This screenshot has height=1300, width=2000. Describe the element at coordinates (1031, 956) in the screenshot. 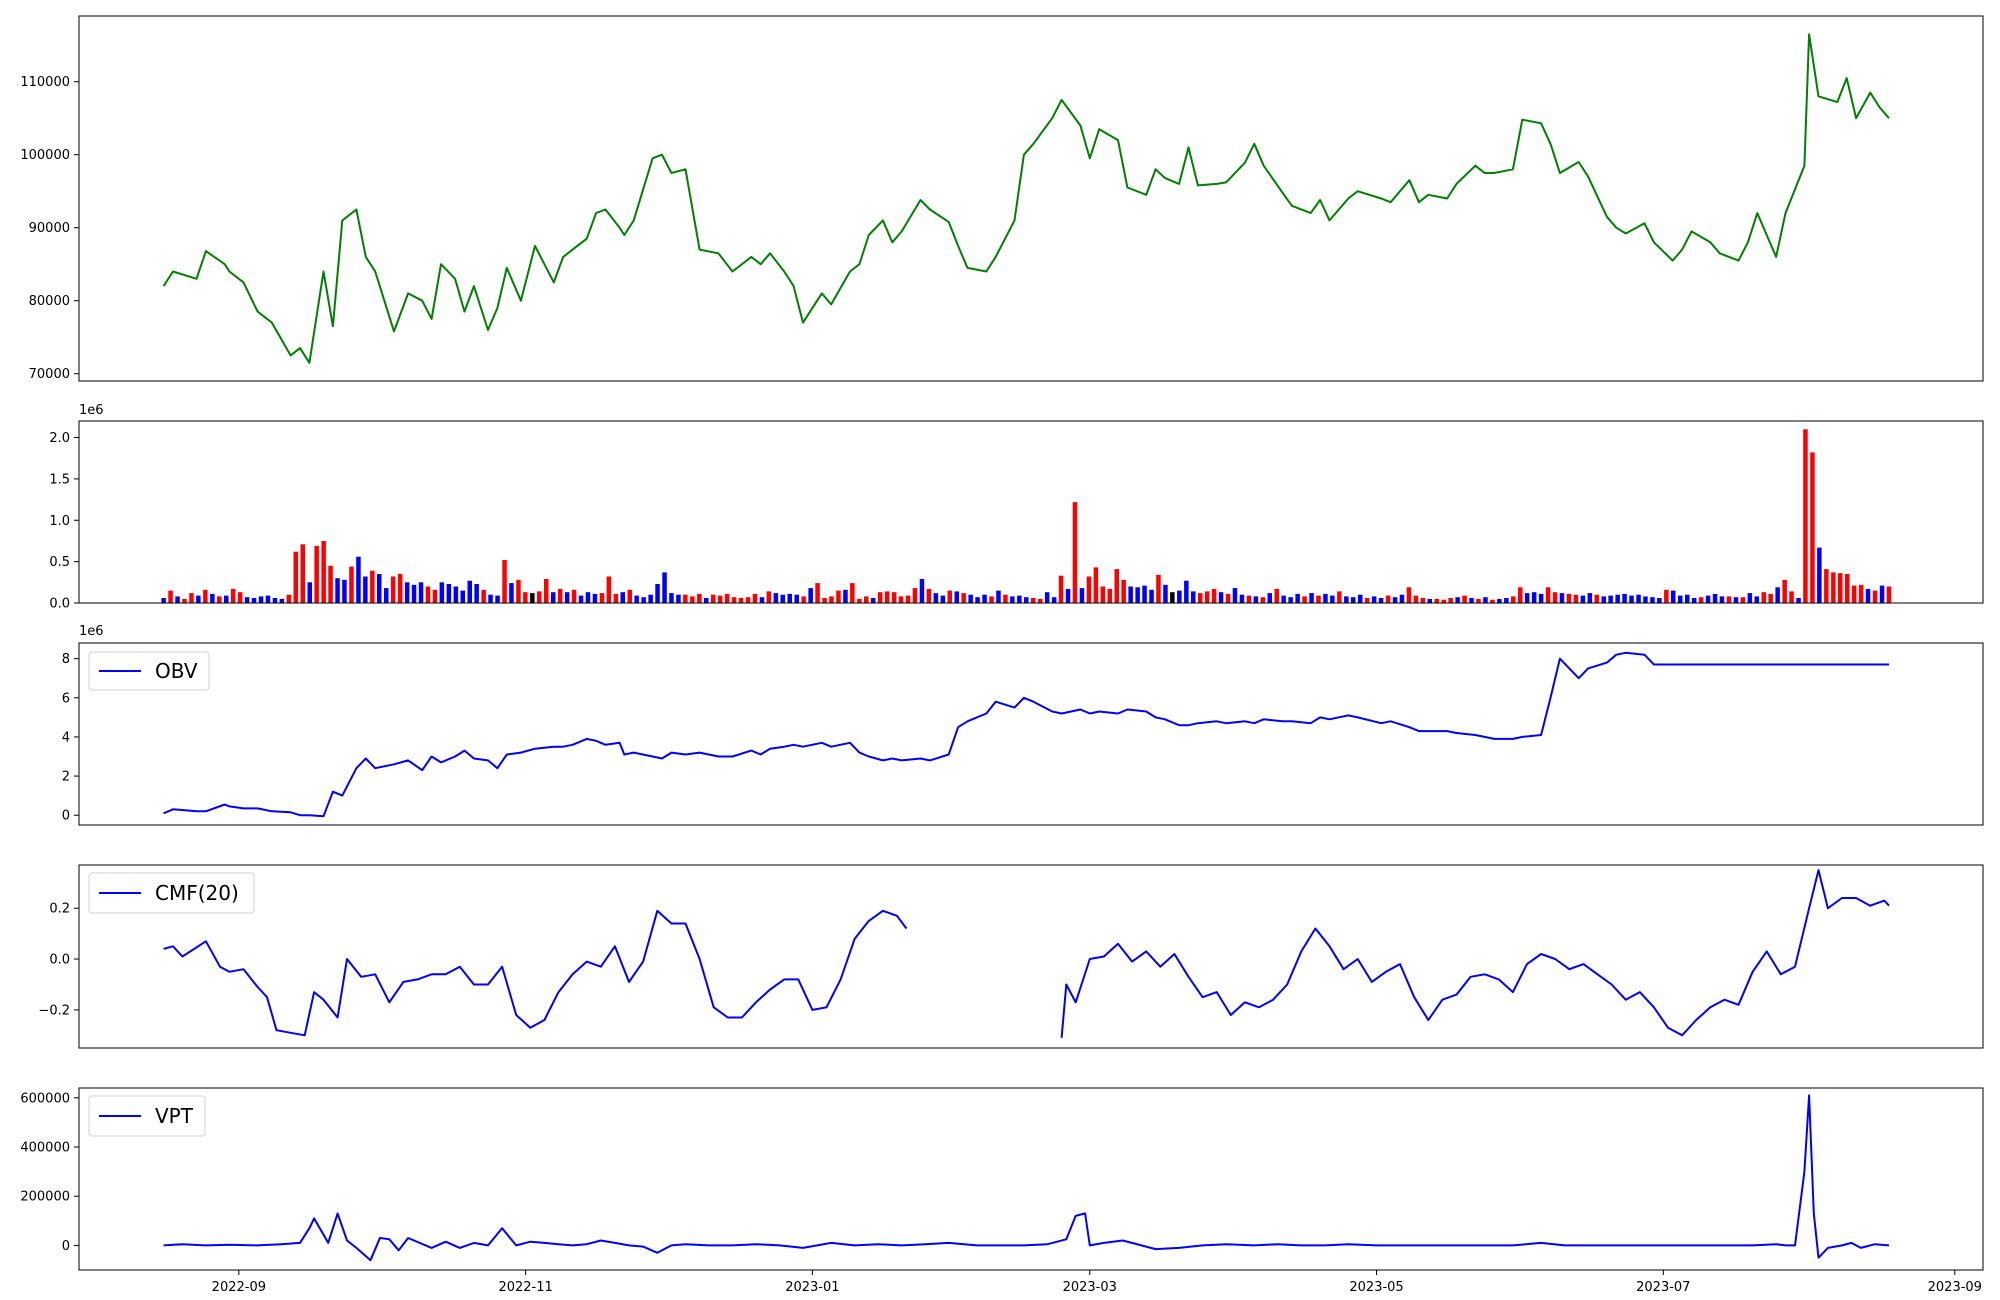

I see `cmf-axes-frame` at that location.